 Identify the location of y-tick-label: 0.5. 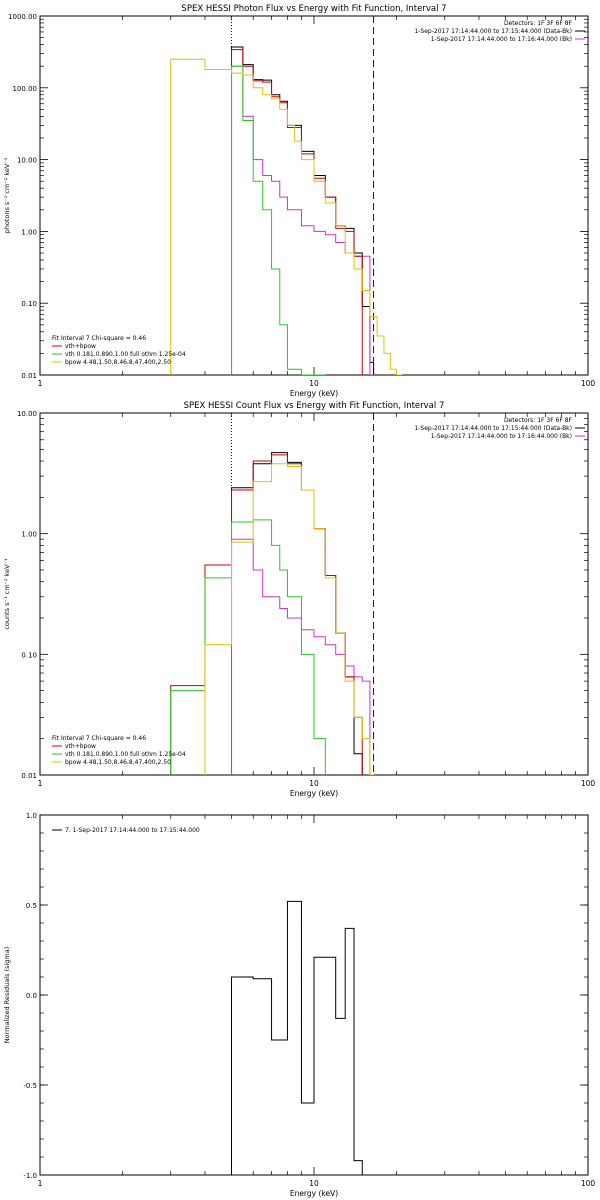
(31, 906).